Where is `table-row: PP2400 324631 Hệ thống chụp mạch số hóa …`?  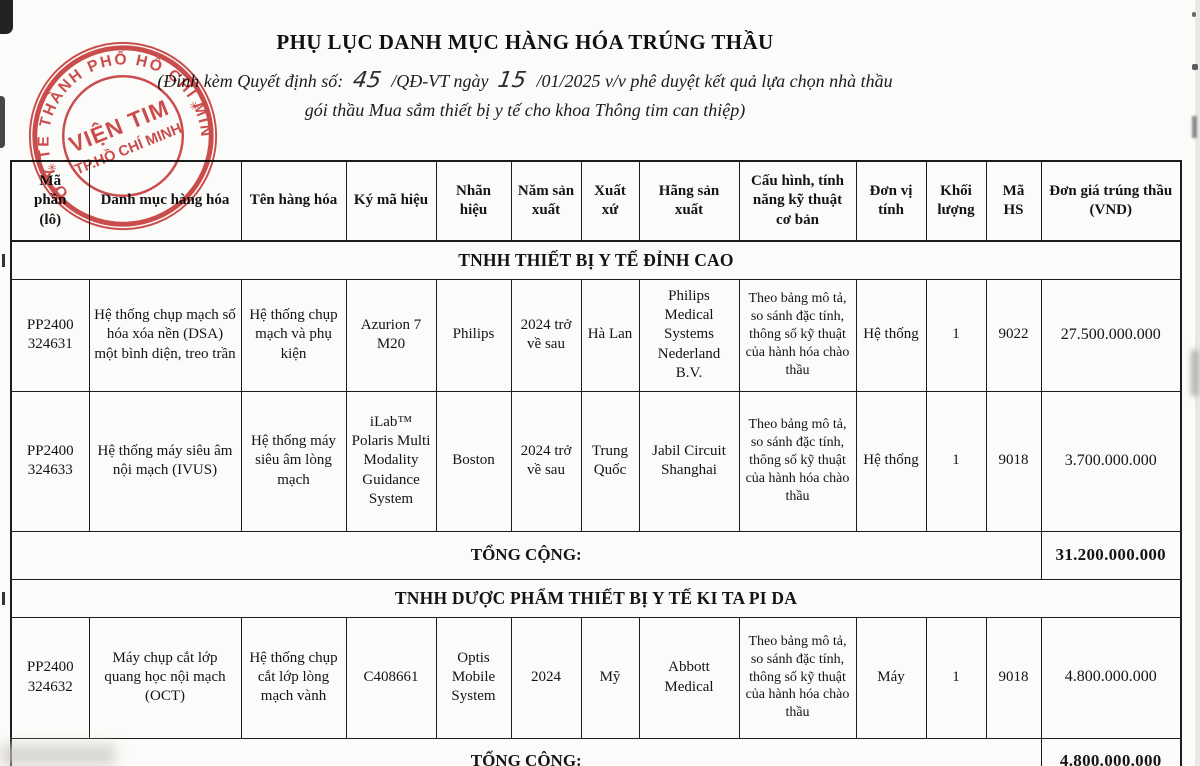
table-row: PP2400 324631 Hệ thống chụp mạch số hóa … is located at coordinates (596, 335).